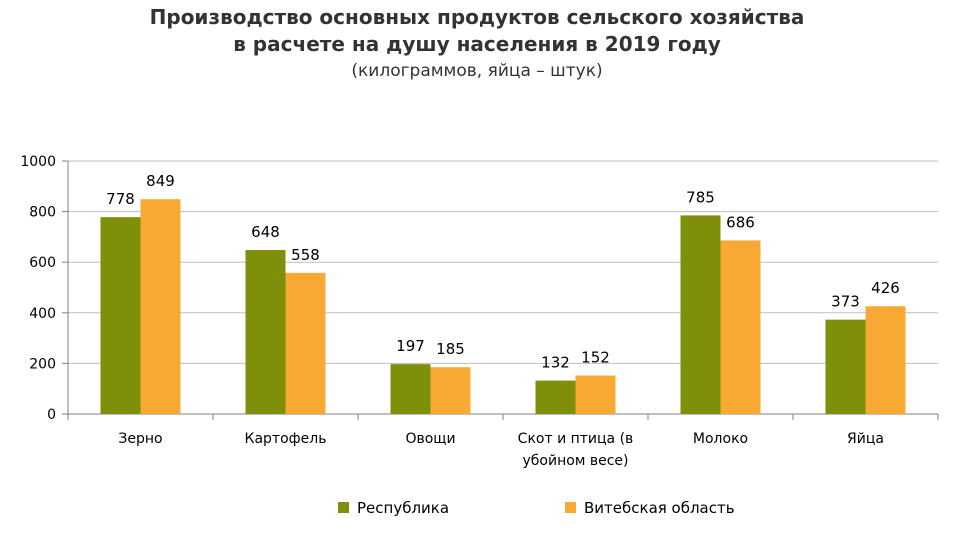 The image size is (954, 533). I want to click on y-tick-label: 800, so click(42, 213).